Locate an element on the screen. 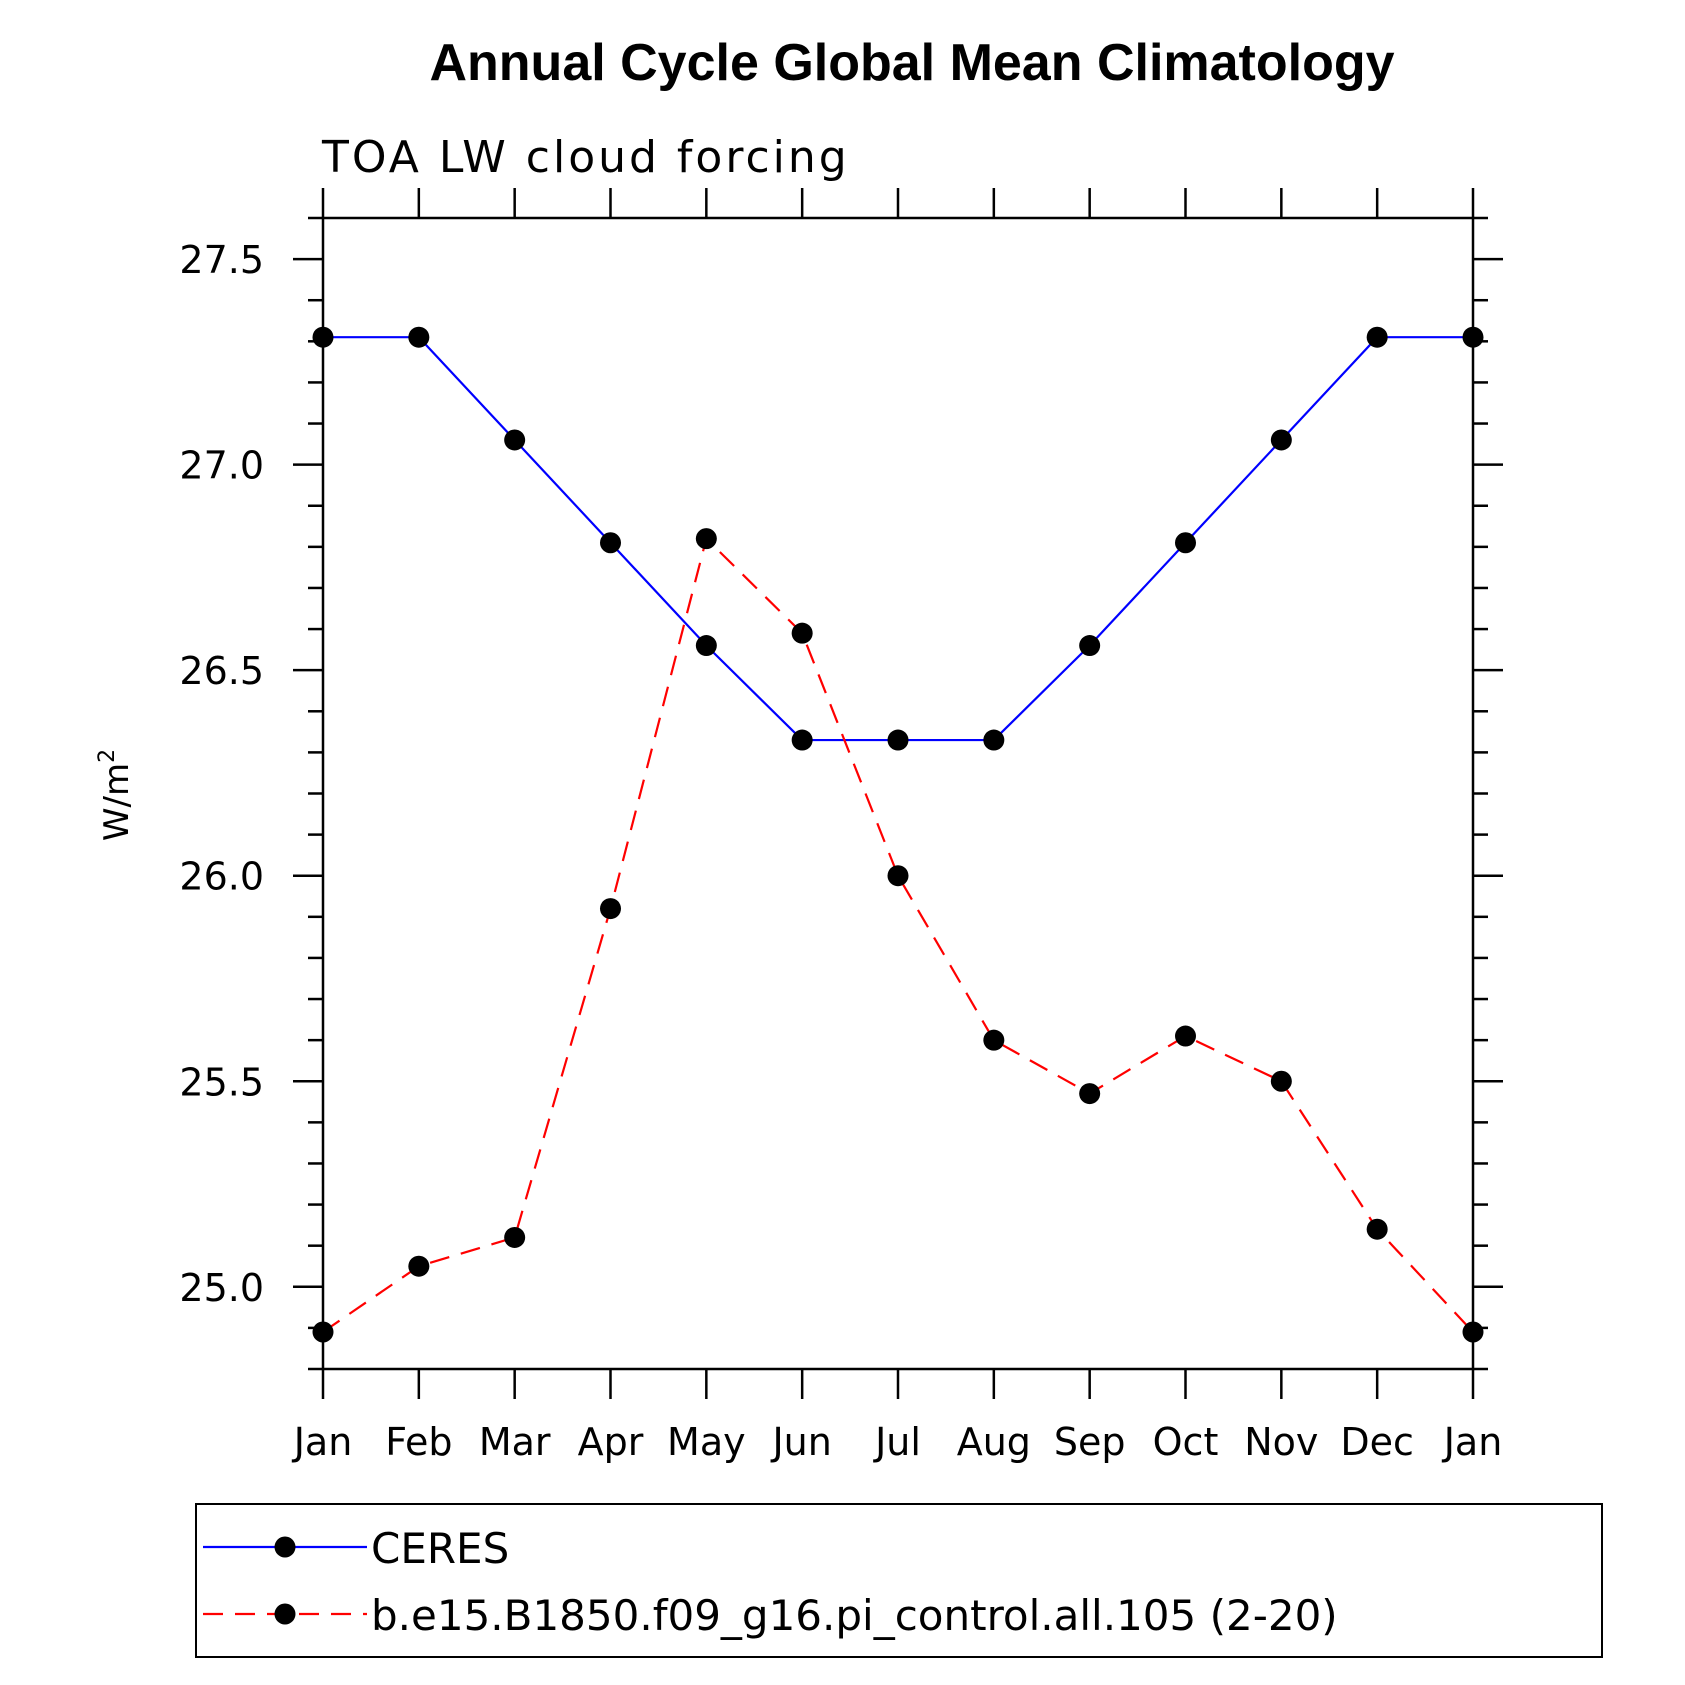 The image size is (1685, 1685). y-tick-label: 26.5 is located at coordinates (221, 671).